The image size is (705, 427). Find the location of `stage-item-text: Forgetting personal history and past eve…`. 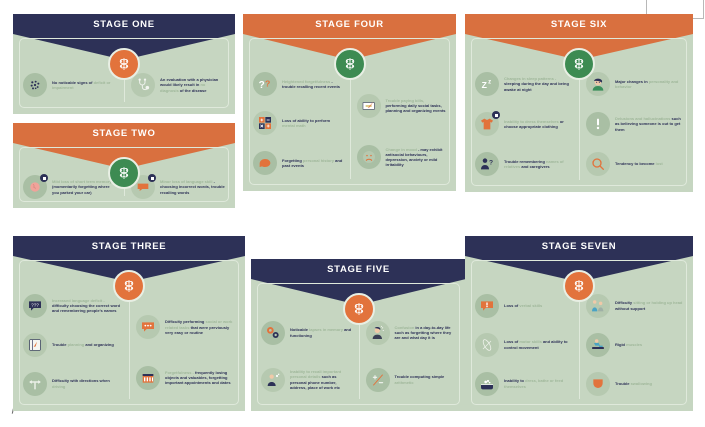

stage-item-text: Forgetting personal history and past eve… is located at coordinates (312, 163).